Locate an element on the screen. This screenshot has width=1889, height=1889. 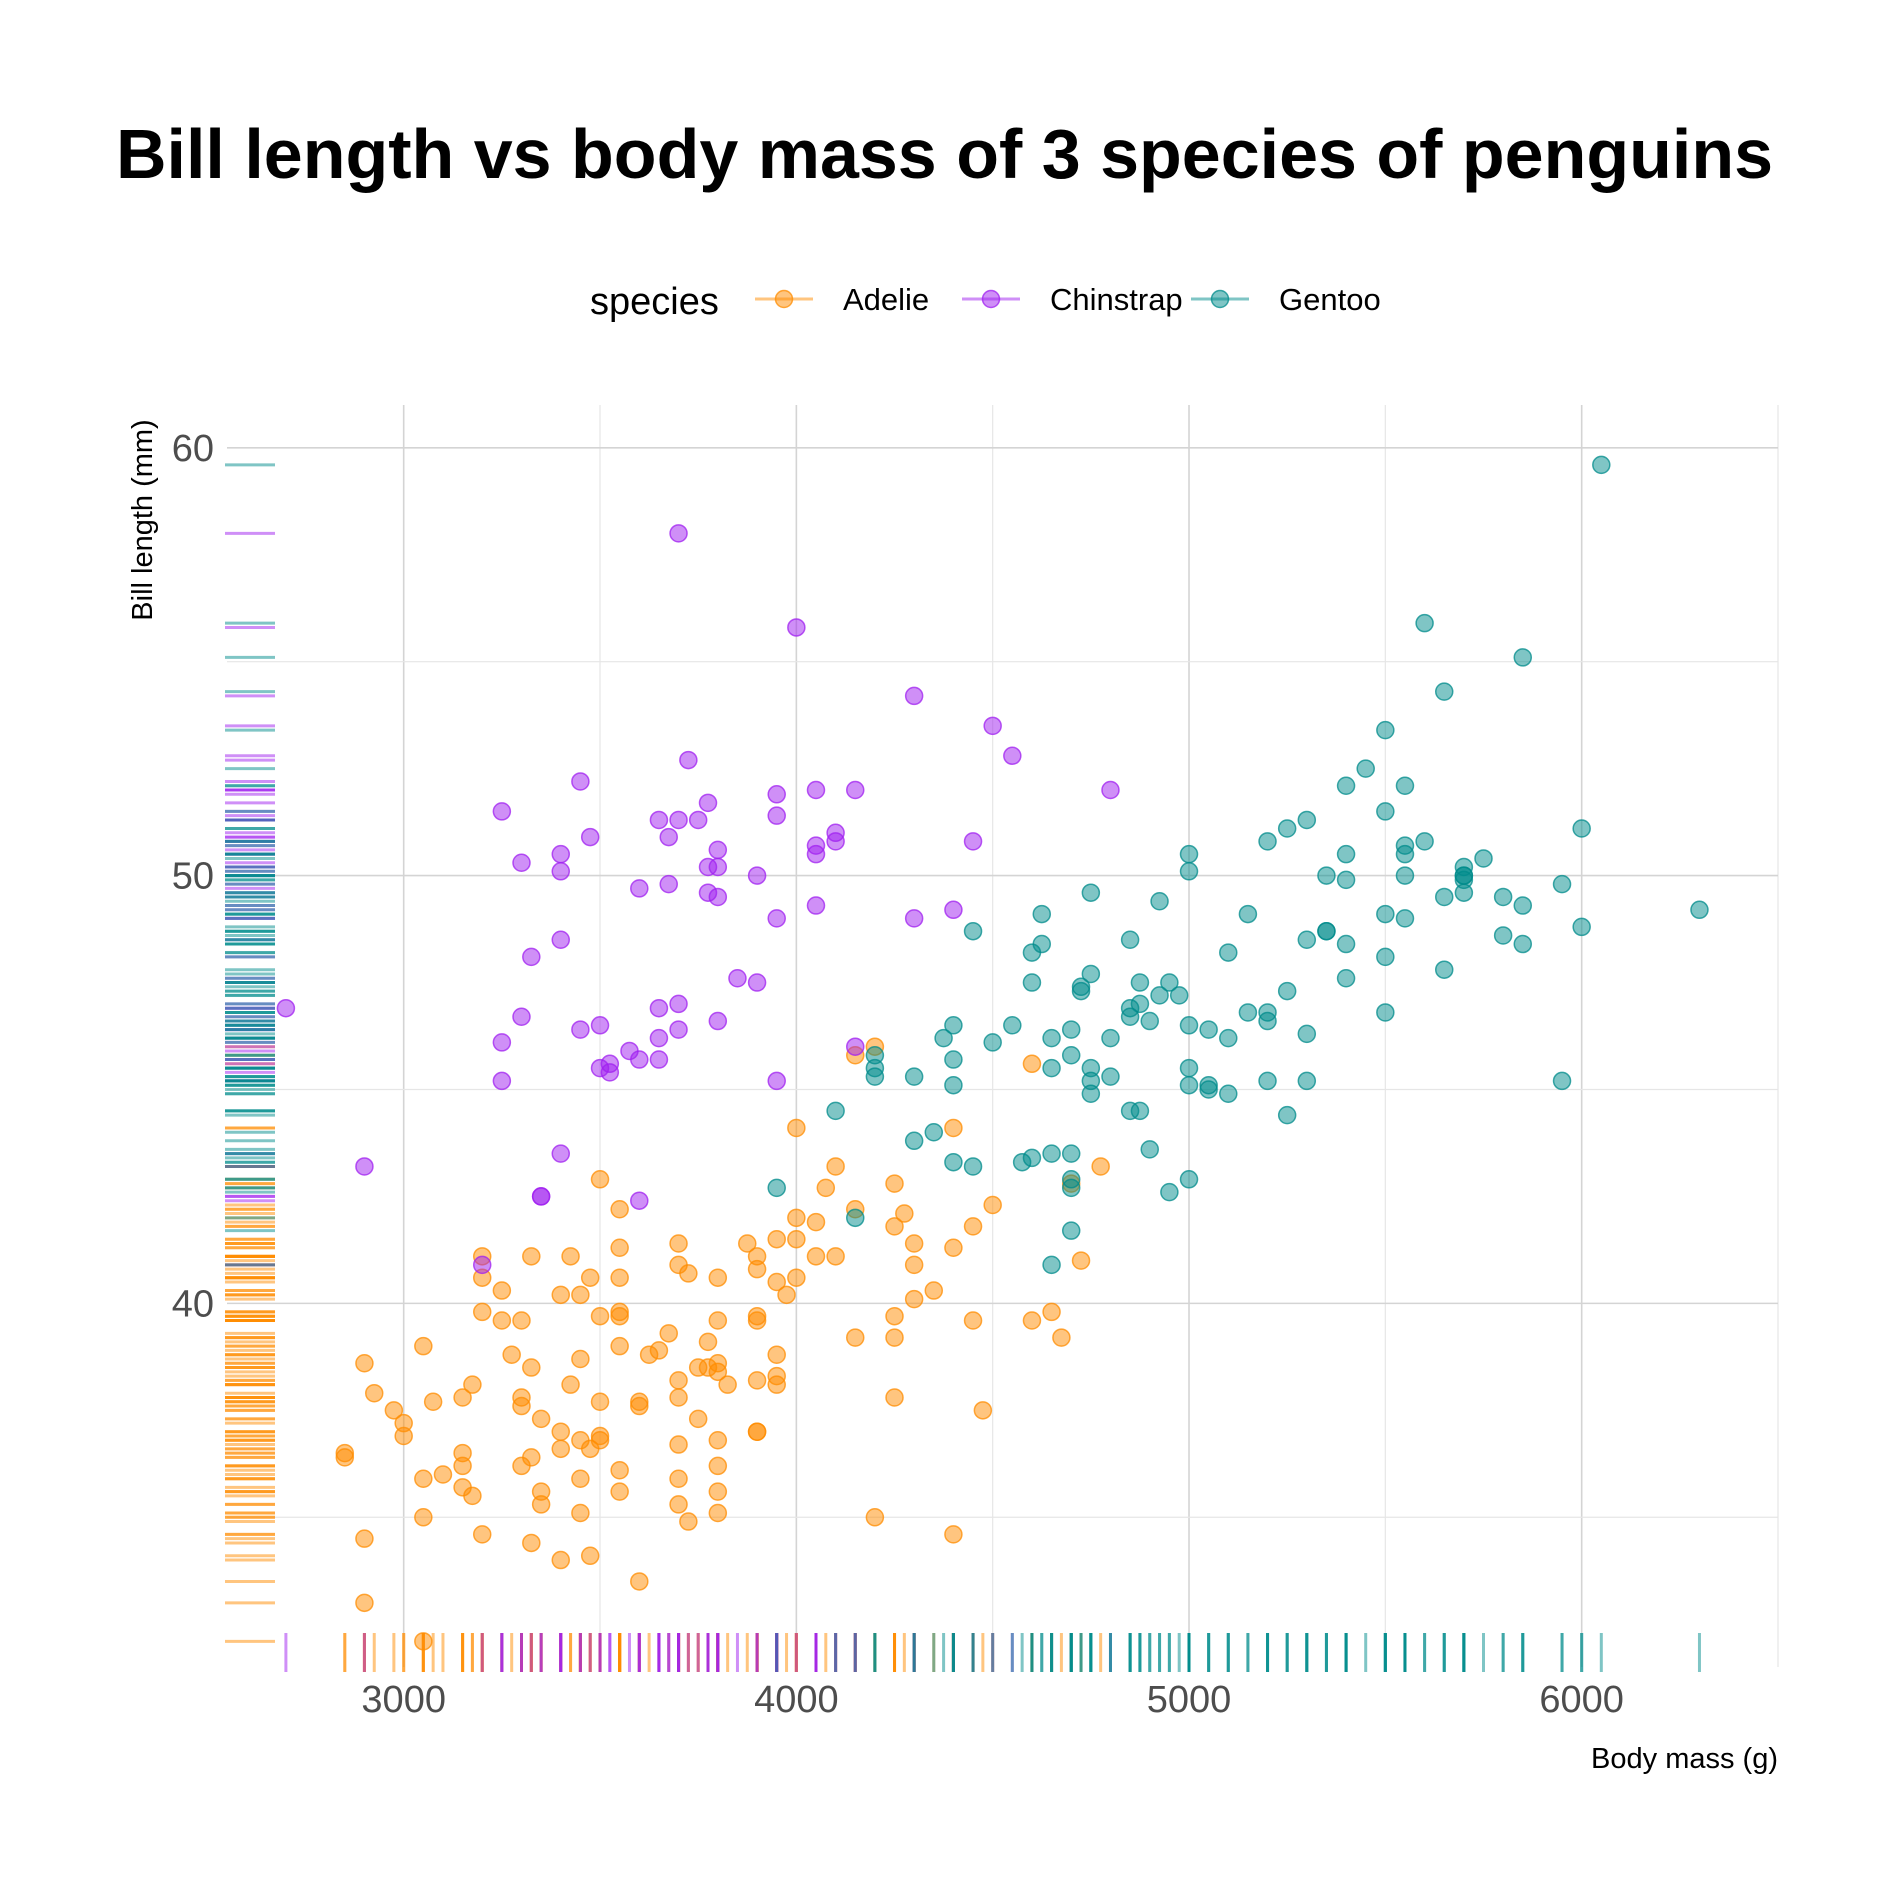
y-tick-label: 50 is located at coordinates (193, 877).